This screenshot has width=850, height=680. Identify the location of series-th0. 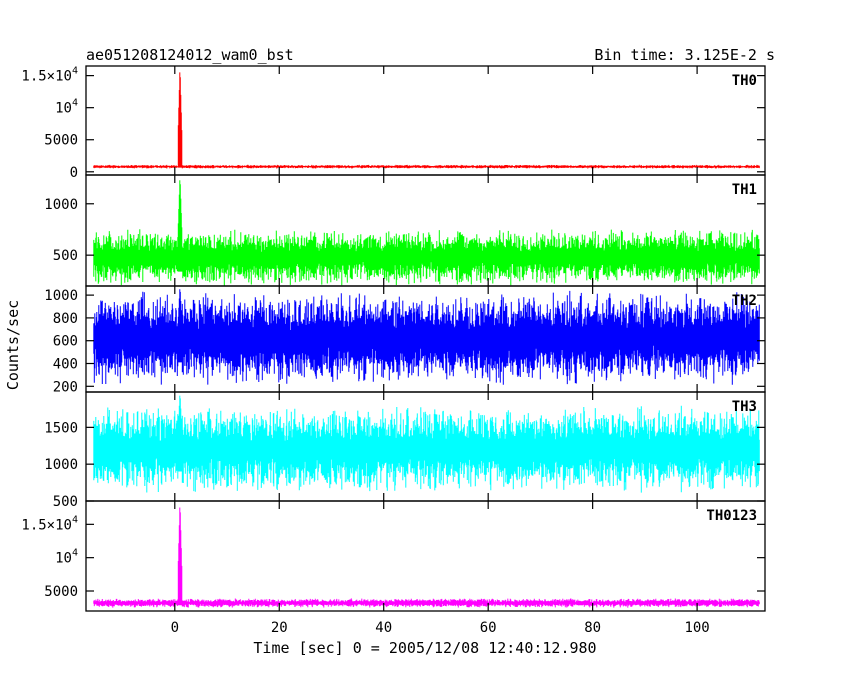
(426, 120).